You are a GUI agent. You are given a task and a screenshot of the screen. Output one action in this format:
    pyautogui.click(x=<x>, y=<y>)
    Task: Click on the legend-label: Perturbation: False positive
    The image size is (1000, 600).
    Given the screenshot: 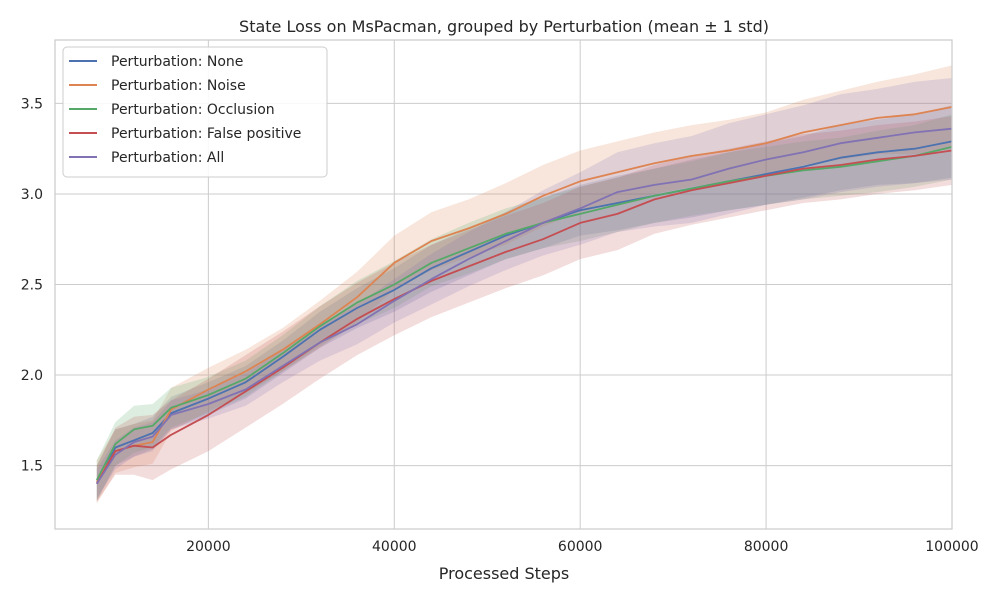 What is the action you would take?
    pyautogui.click(x=206, y=134)
    